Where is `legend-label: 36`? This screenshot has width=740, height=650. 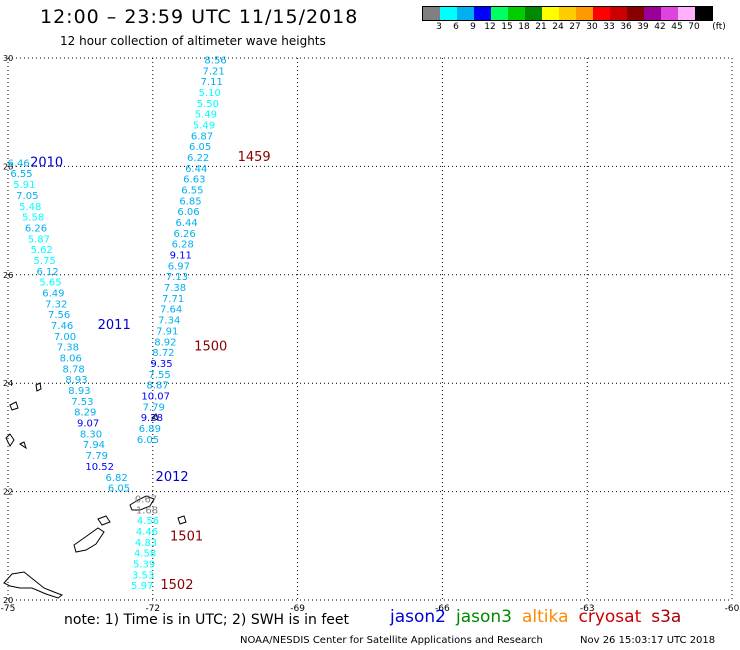 legend-label: 36 is located at coordinates (626, 27).